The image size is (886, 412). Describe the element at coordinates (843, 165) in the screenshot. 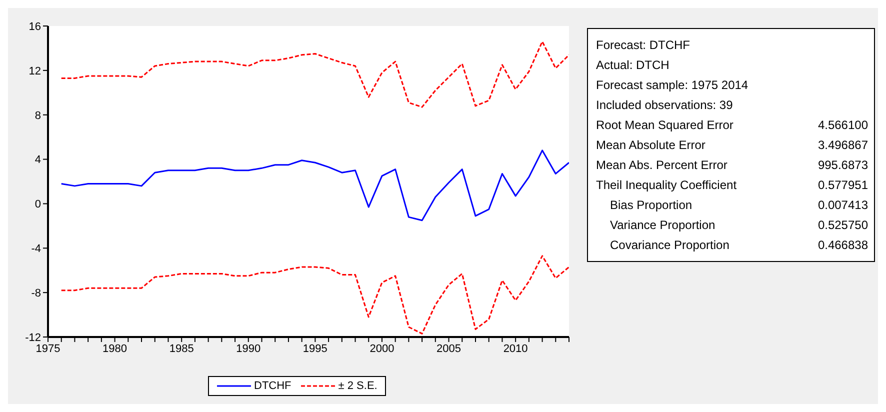

I see `text: 995.6873` at that location.